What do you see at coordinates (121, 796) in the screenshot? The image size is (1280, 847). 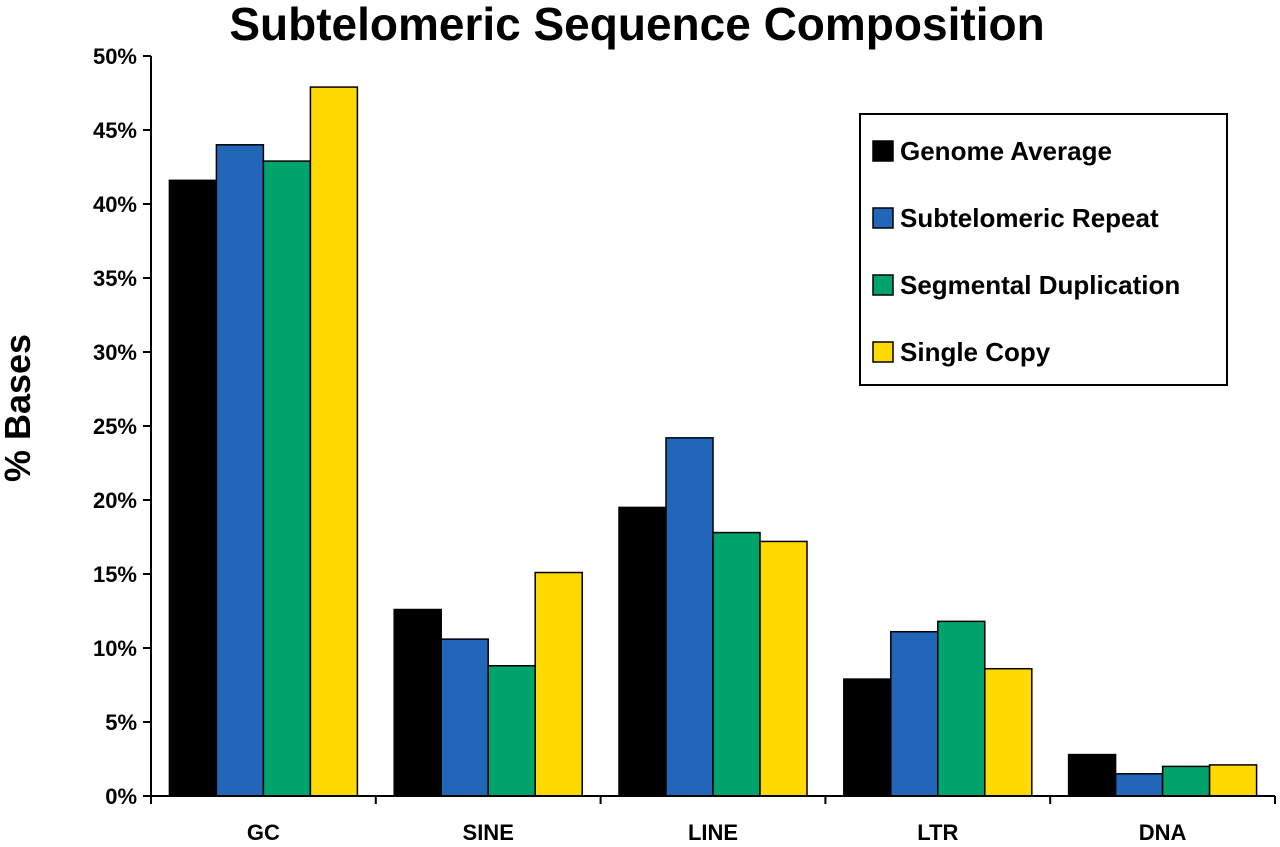 I see `y-tick-label: 0%` at bounding box center [121, 796].